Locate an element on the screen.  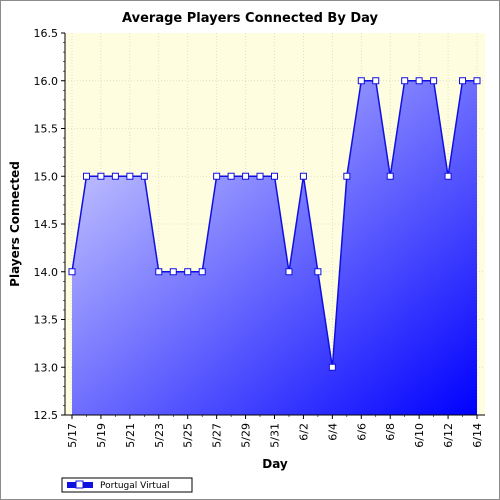
y-axis-ticks: 12.5 13.0 13.5 14.0 14.5 15.0 15.5 16.0 16.5 is located at coordinates (49, 224).